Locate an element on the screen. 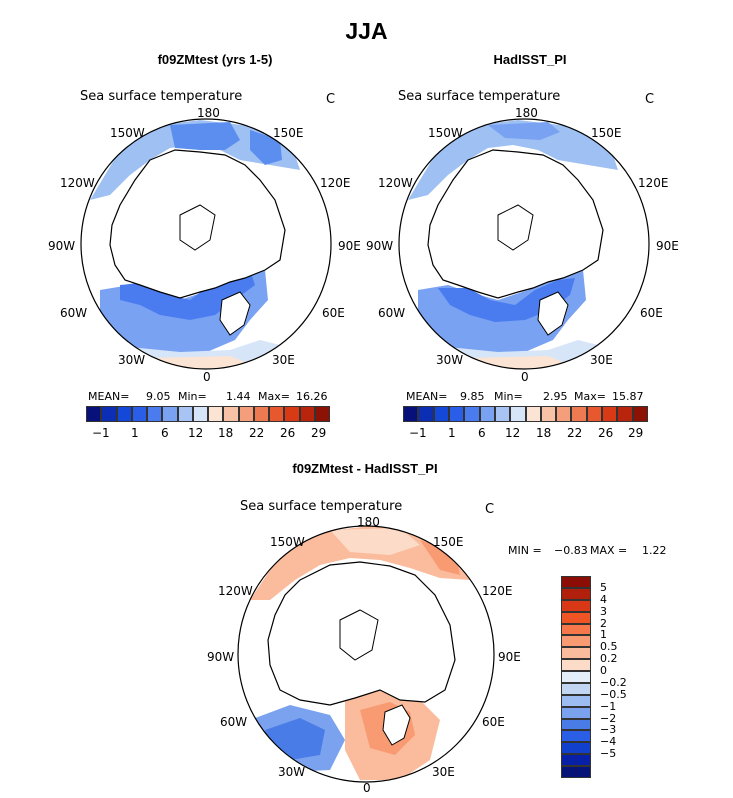 The image size is (733, 798). diff-colorbar-tick: 2 is located at coordinates (603, 623).